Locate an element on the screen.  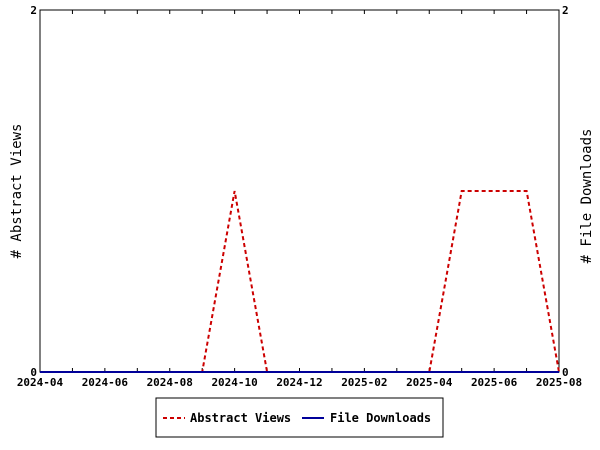
y-left-tick-label: 0 is located at coordinates (33, 372).